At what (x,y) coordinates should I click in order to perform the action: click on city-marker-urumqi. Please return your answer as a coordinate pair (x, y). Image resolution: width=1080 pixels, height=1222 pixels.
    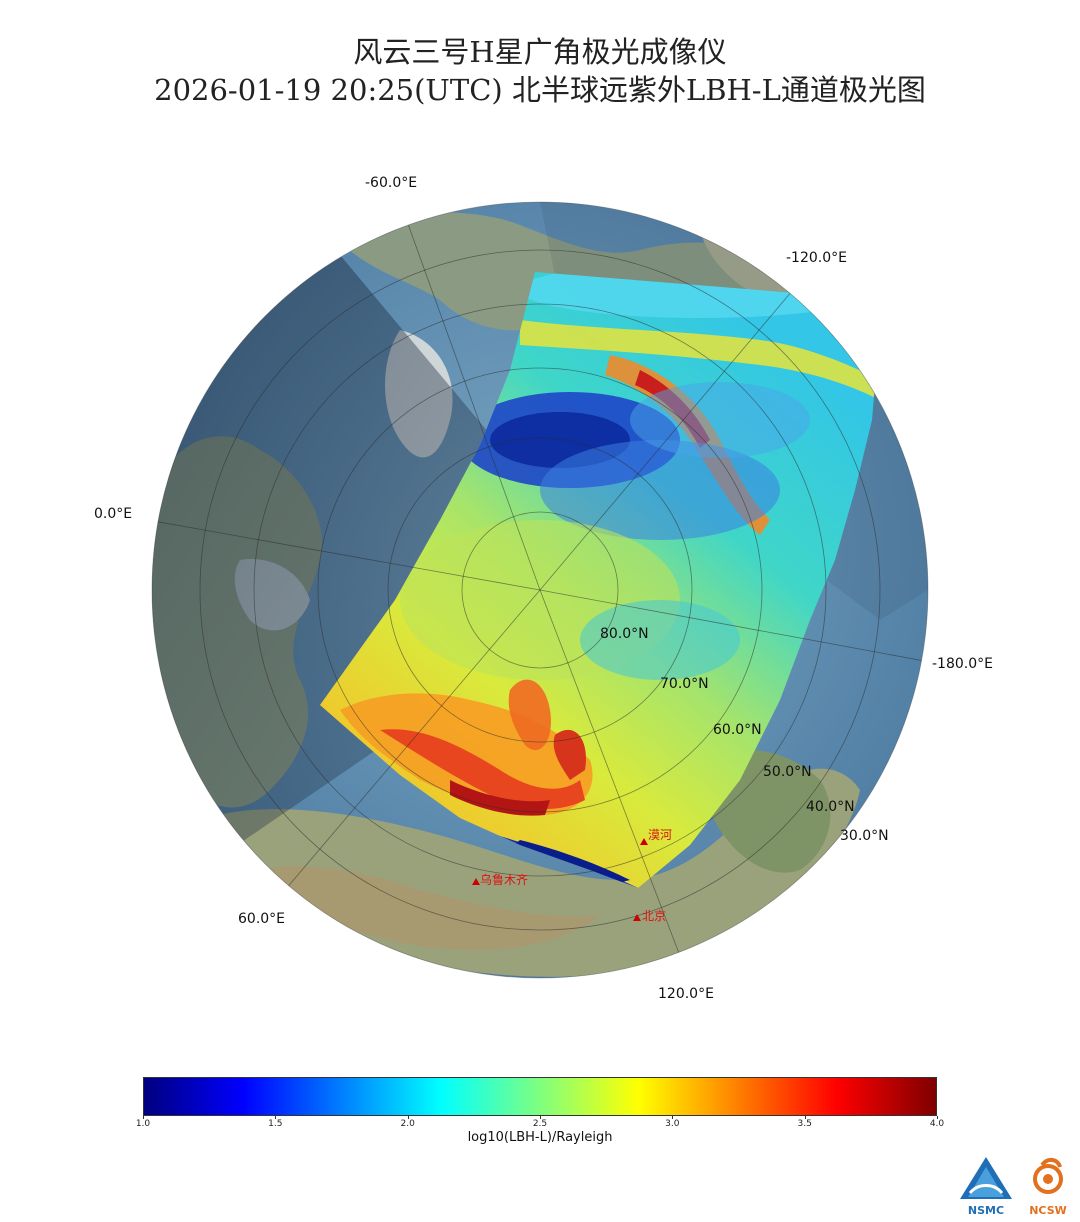
    Looking at the image, I should click on (476, 881).